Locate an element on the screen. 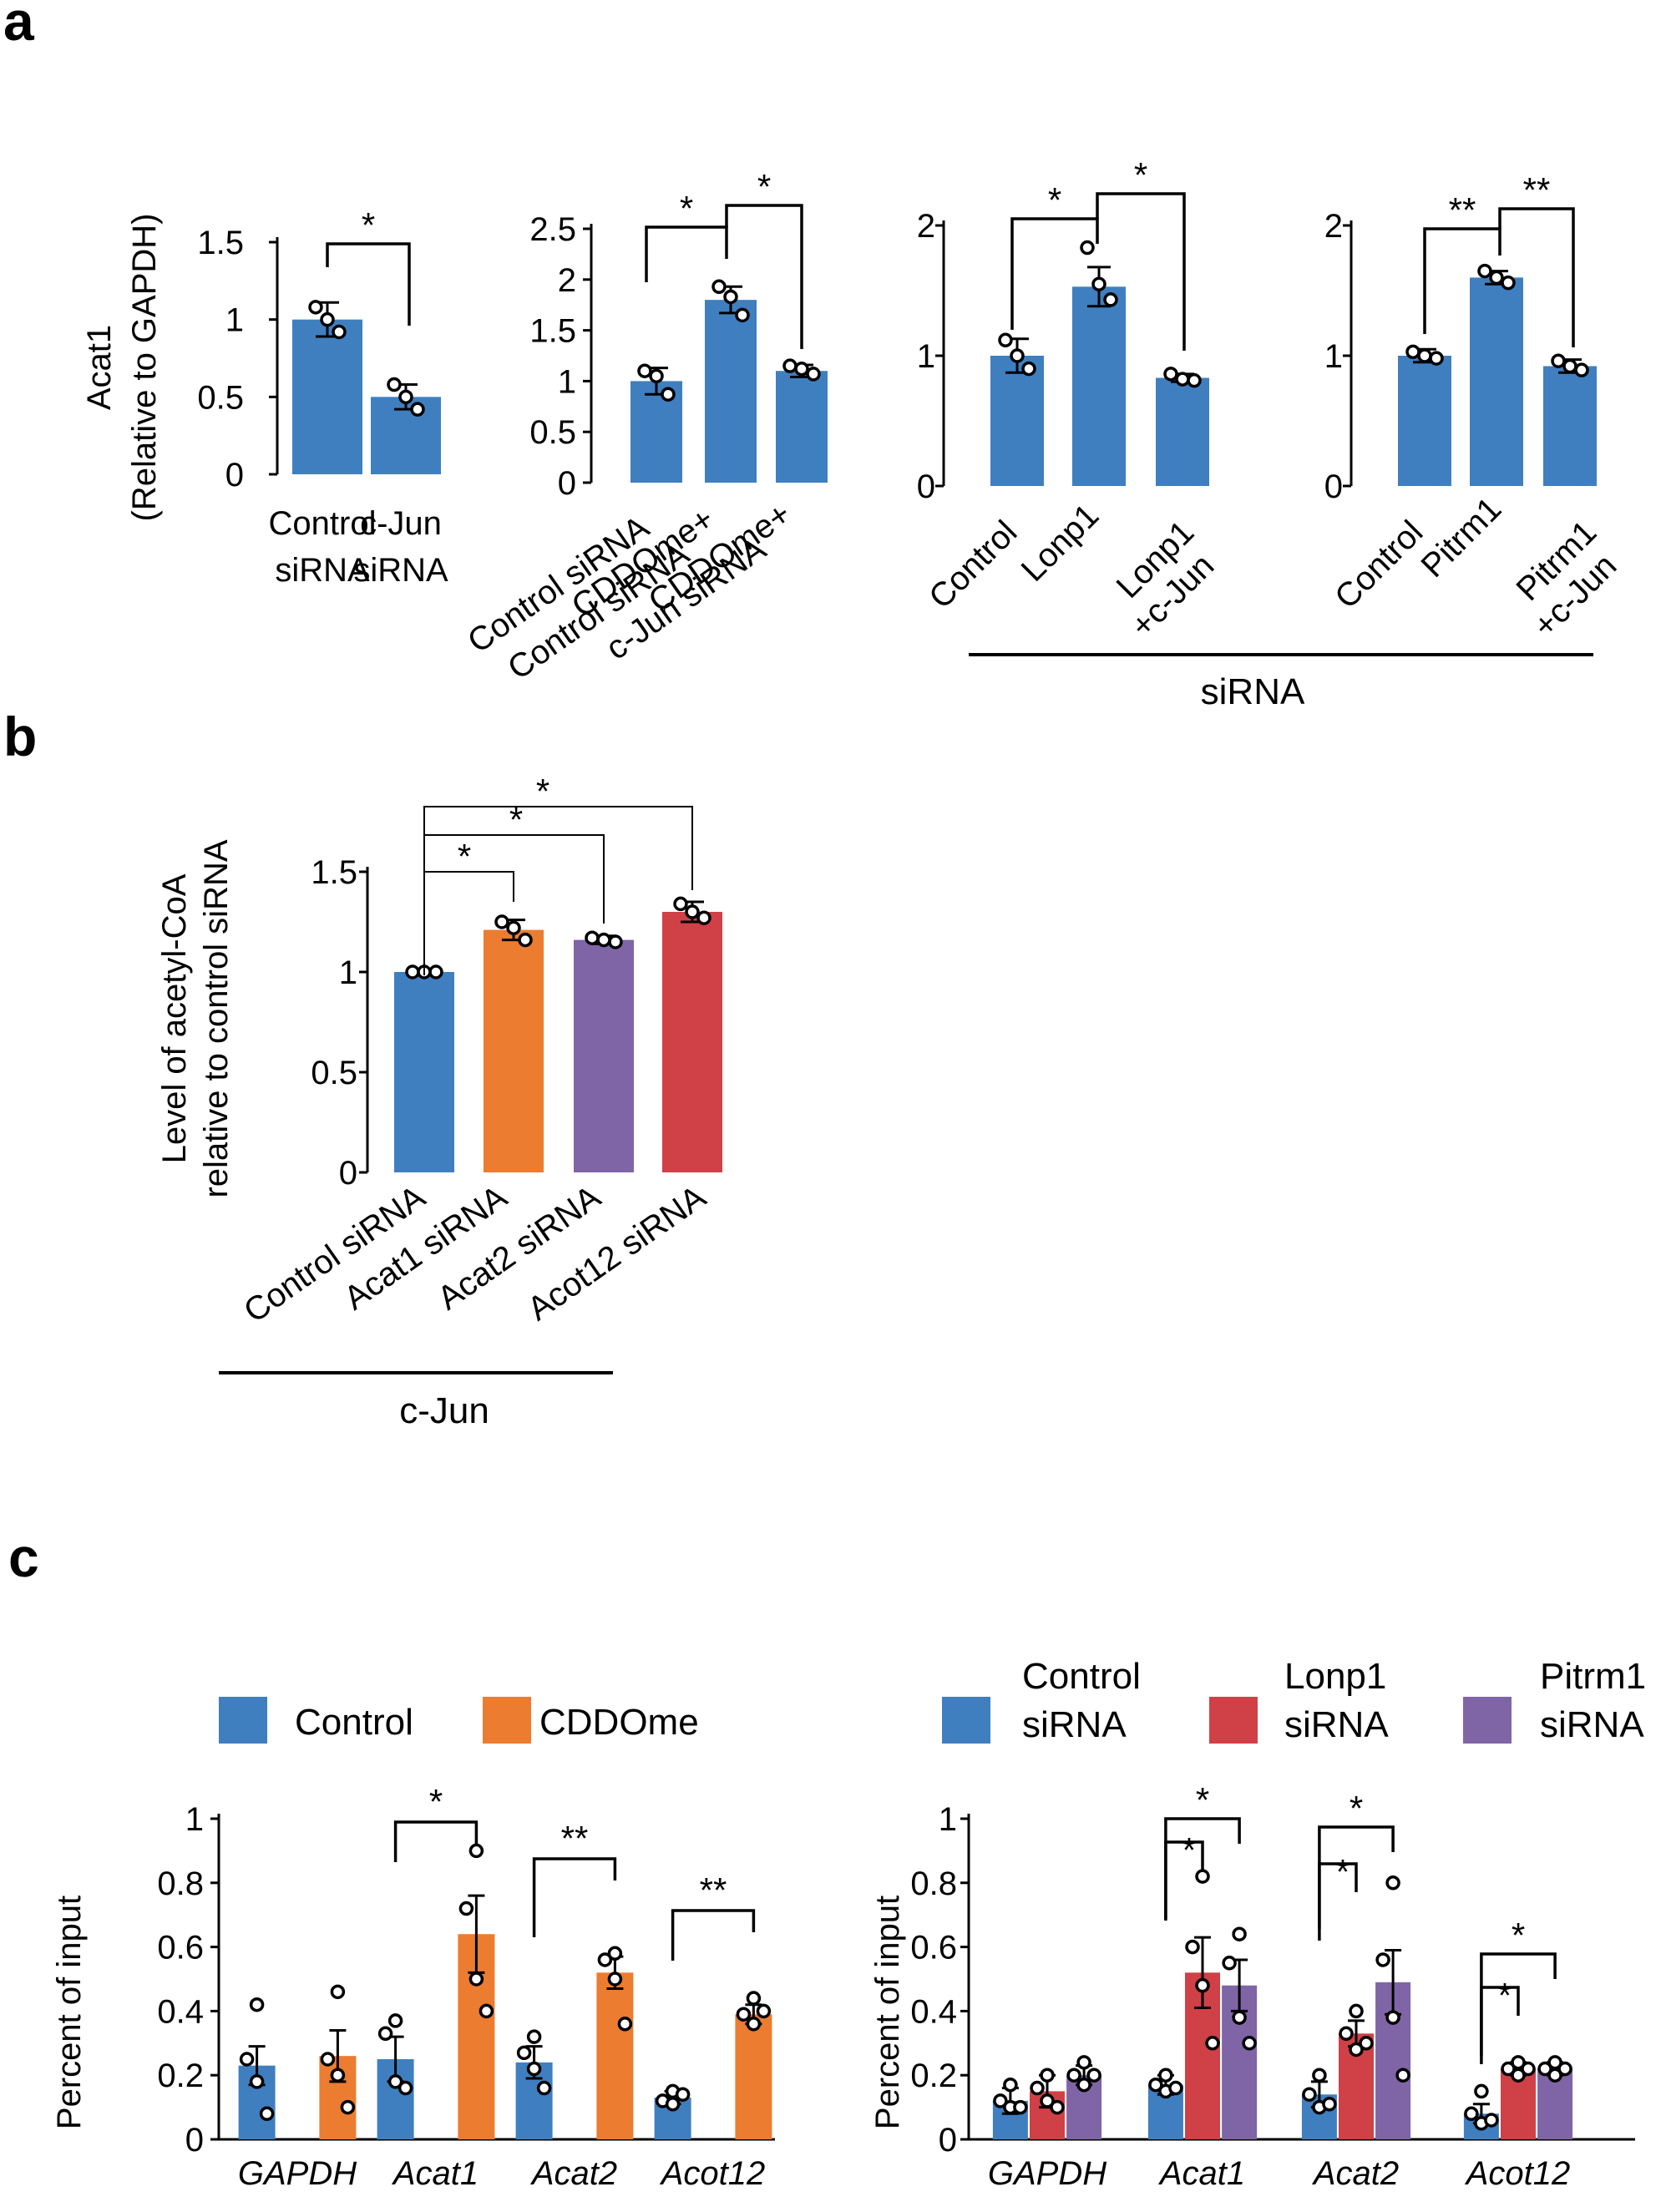  legend-c-left: Control CDDOme is located at coordinates (459, 1720).